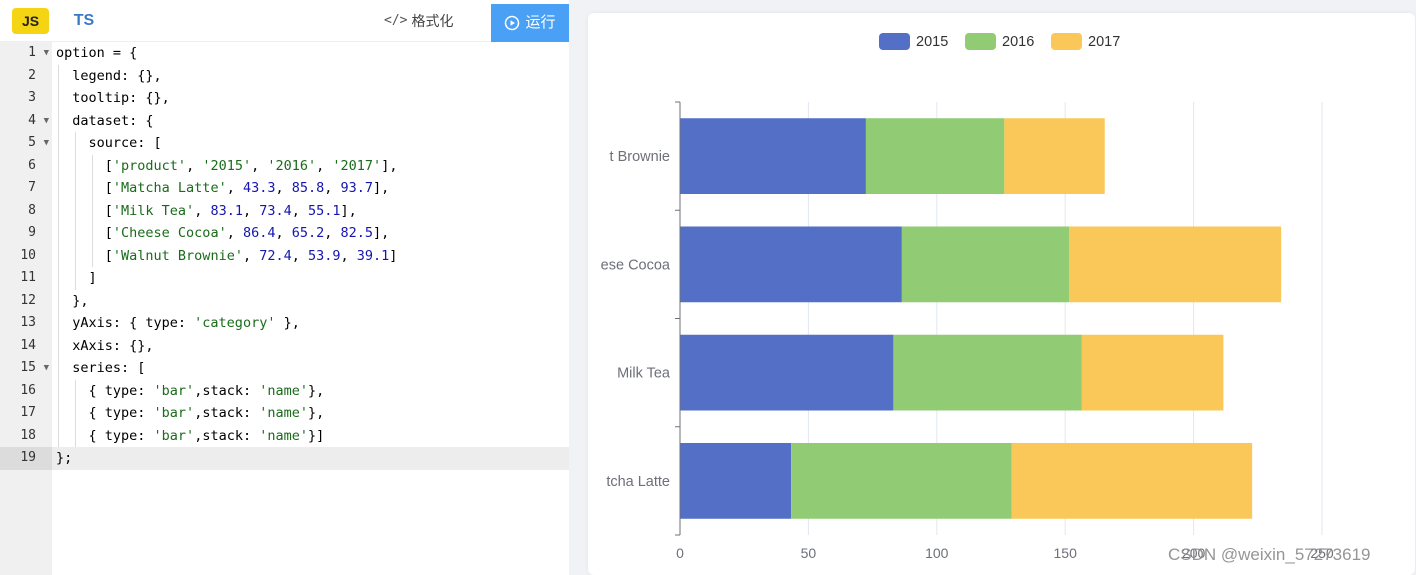 Image resolution: width=1416 pixels, height=575 pixels. What do you see at coordinates (104, 121) in the screenshot?
I see `code-line: dataset: {` at bounding box center [104, 121].